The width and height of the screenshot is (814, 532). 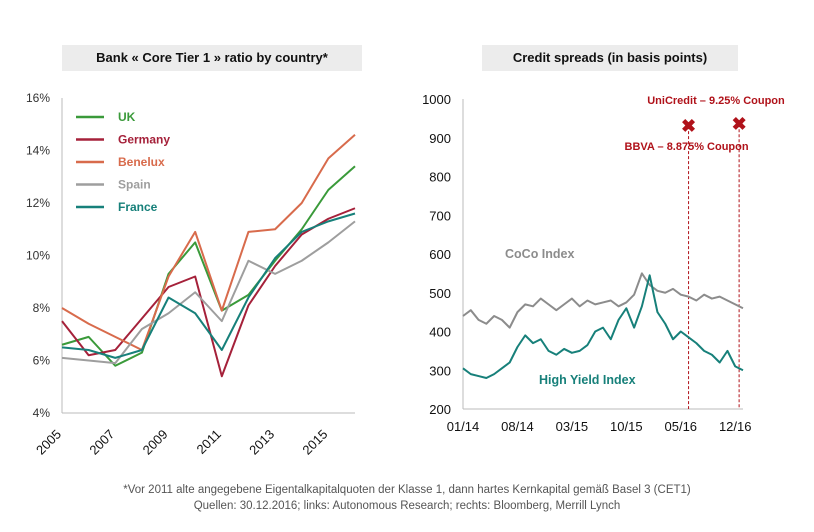 I want to click on series-line-germany, so click(x=208, y=292).